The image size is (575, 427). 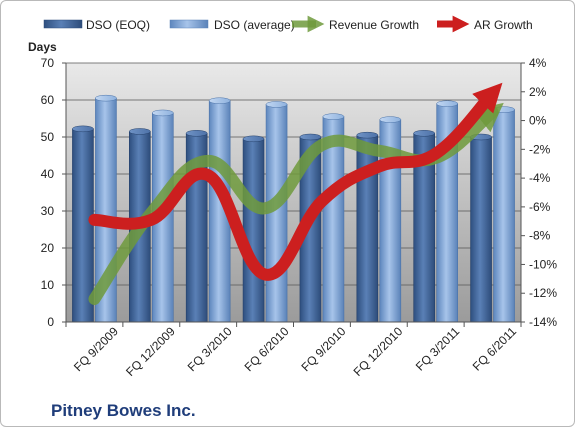 I want to click on left-tick-label: 10, so click(x=48, y=285).